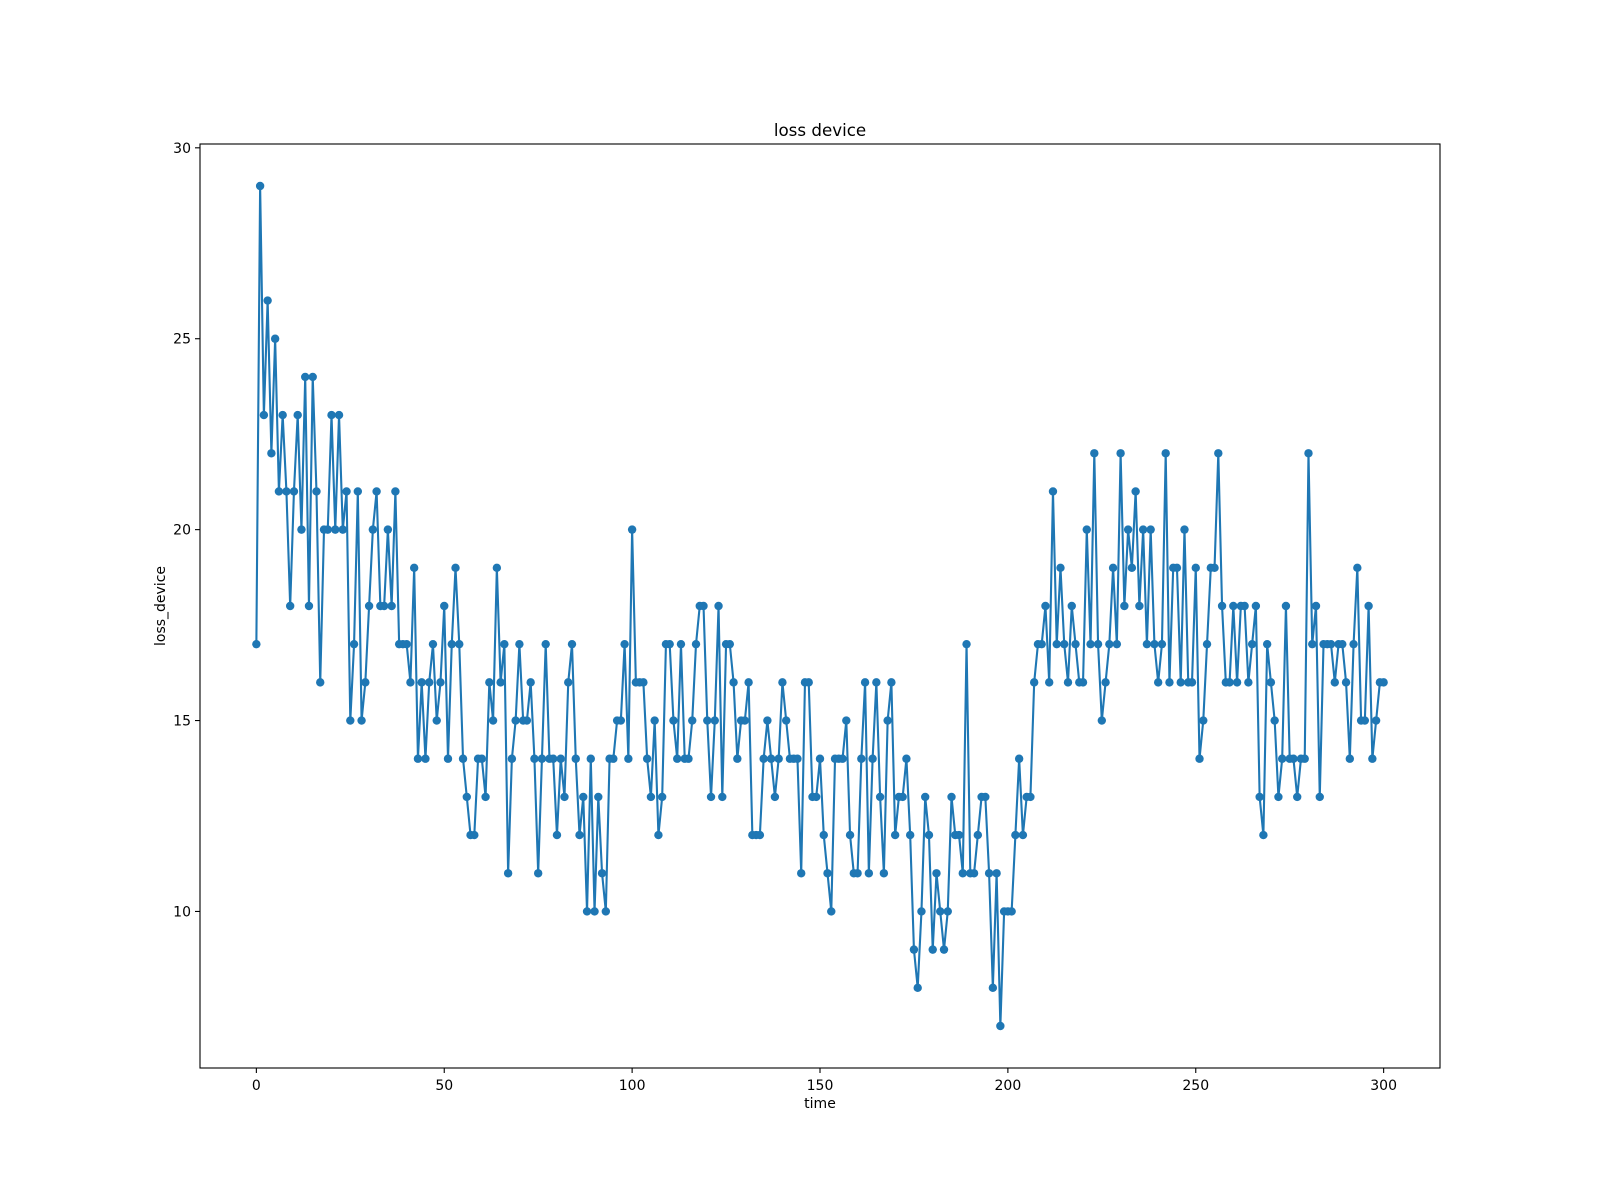 This screenshot has height=1200, width=1600. What do you see at coordinates (1008, 1086) in the screenshot?
I see `x-tick-label: 200` at bounding box center [1008, 1086].